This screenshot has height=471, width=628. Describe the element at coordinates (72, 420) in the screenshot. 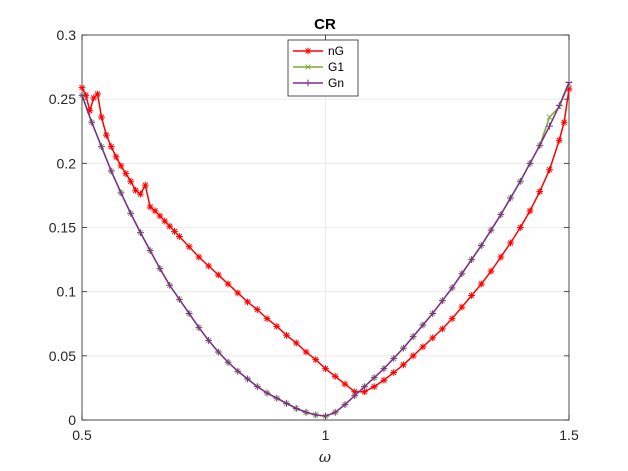

I see `y-tick-label: 0` at that location.